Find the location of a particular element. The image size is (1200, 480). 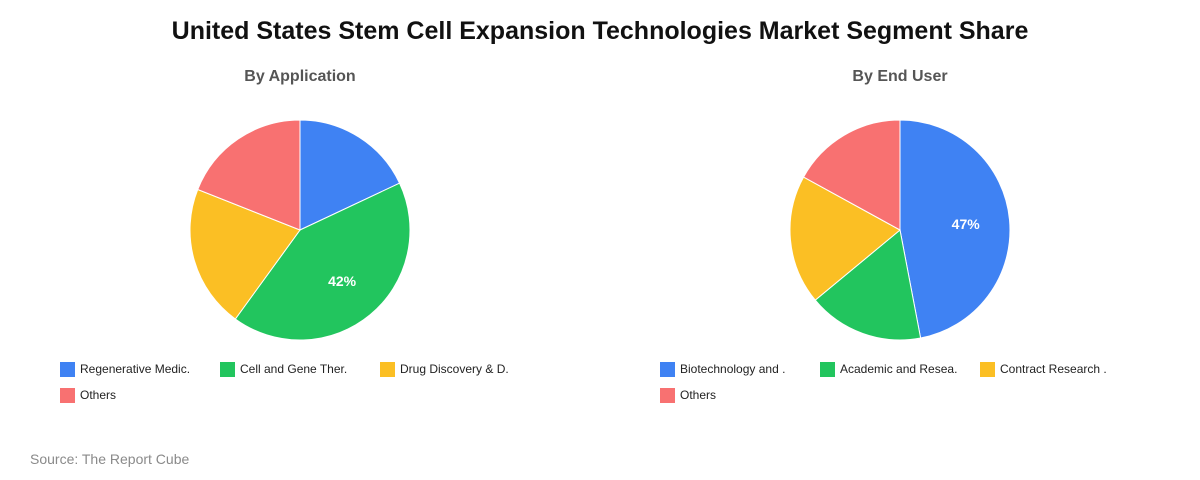

legend-label: Drug Discovery & D. is located at coordinates (454, 369).